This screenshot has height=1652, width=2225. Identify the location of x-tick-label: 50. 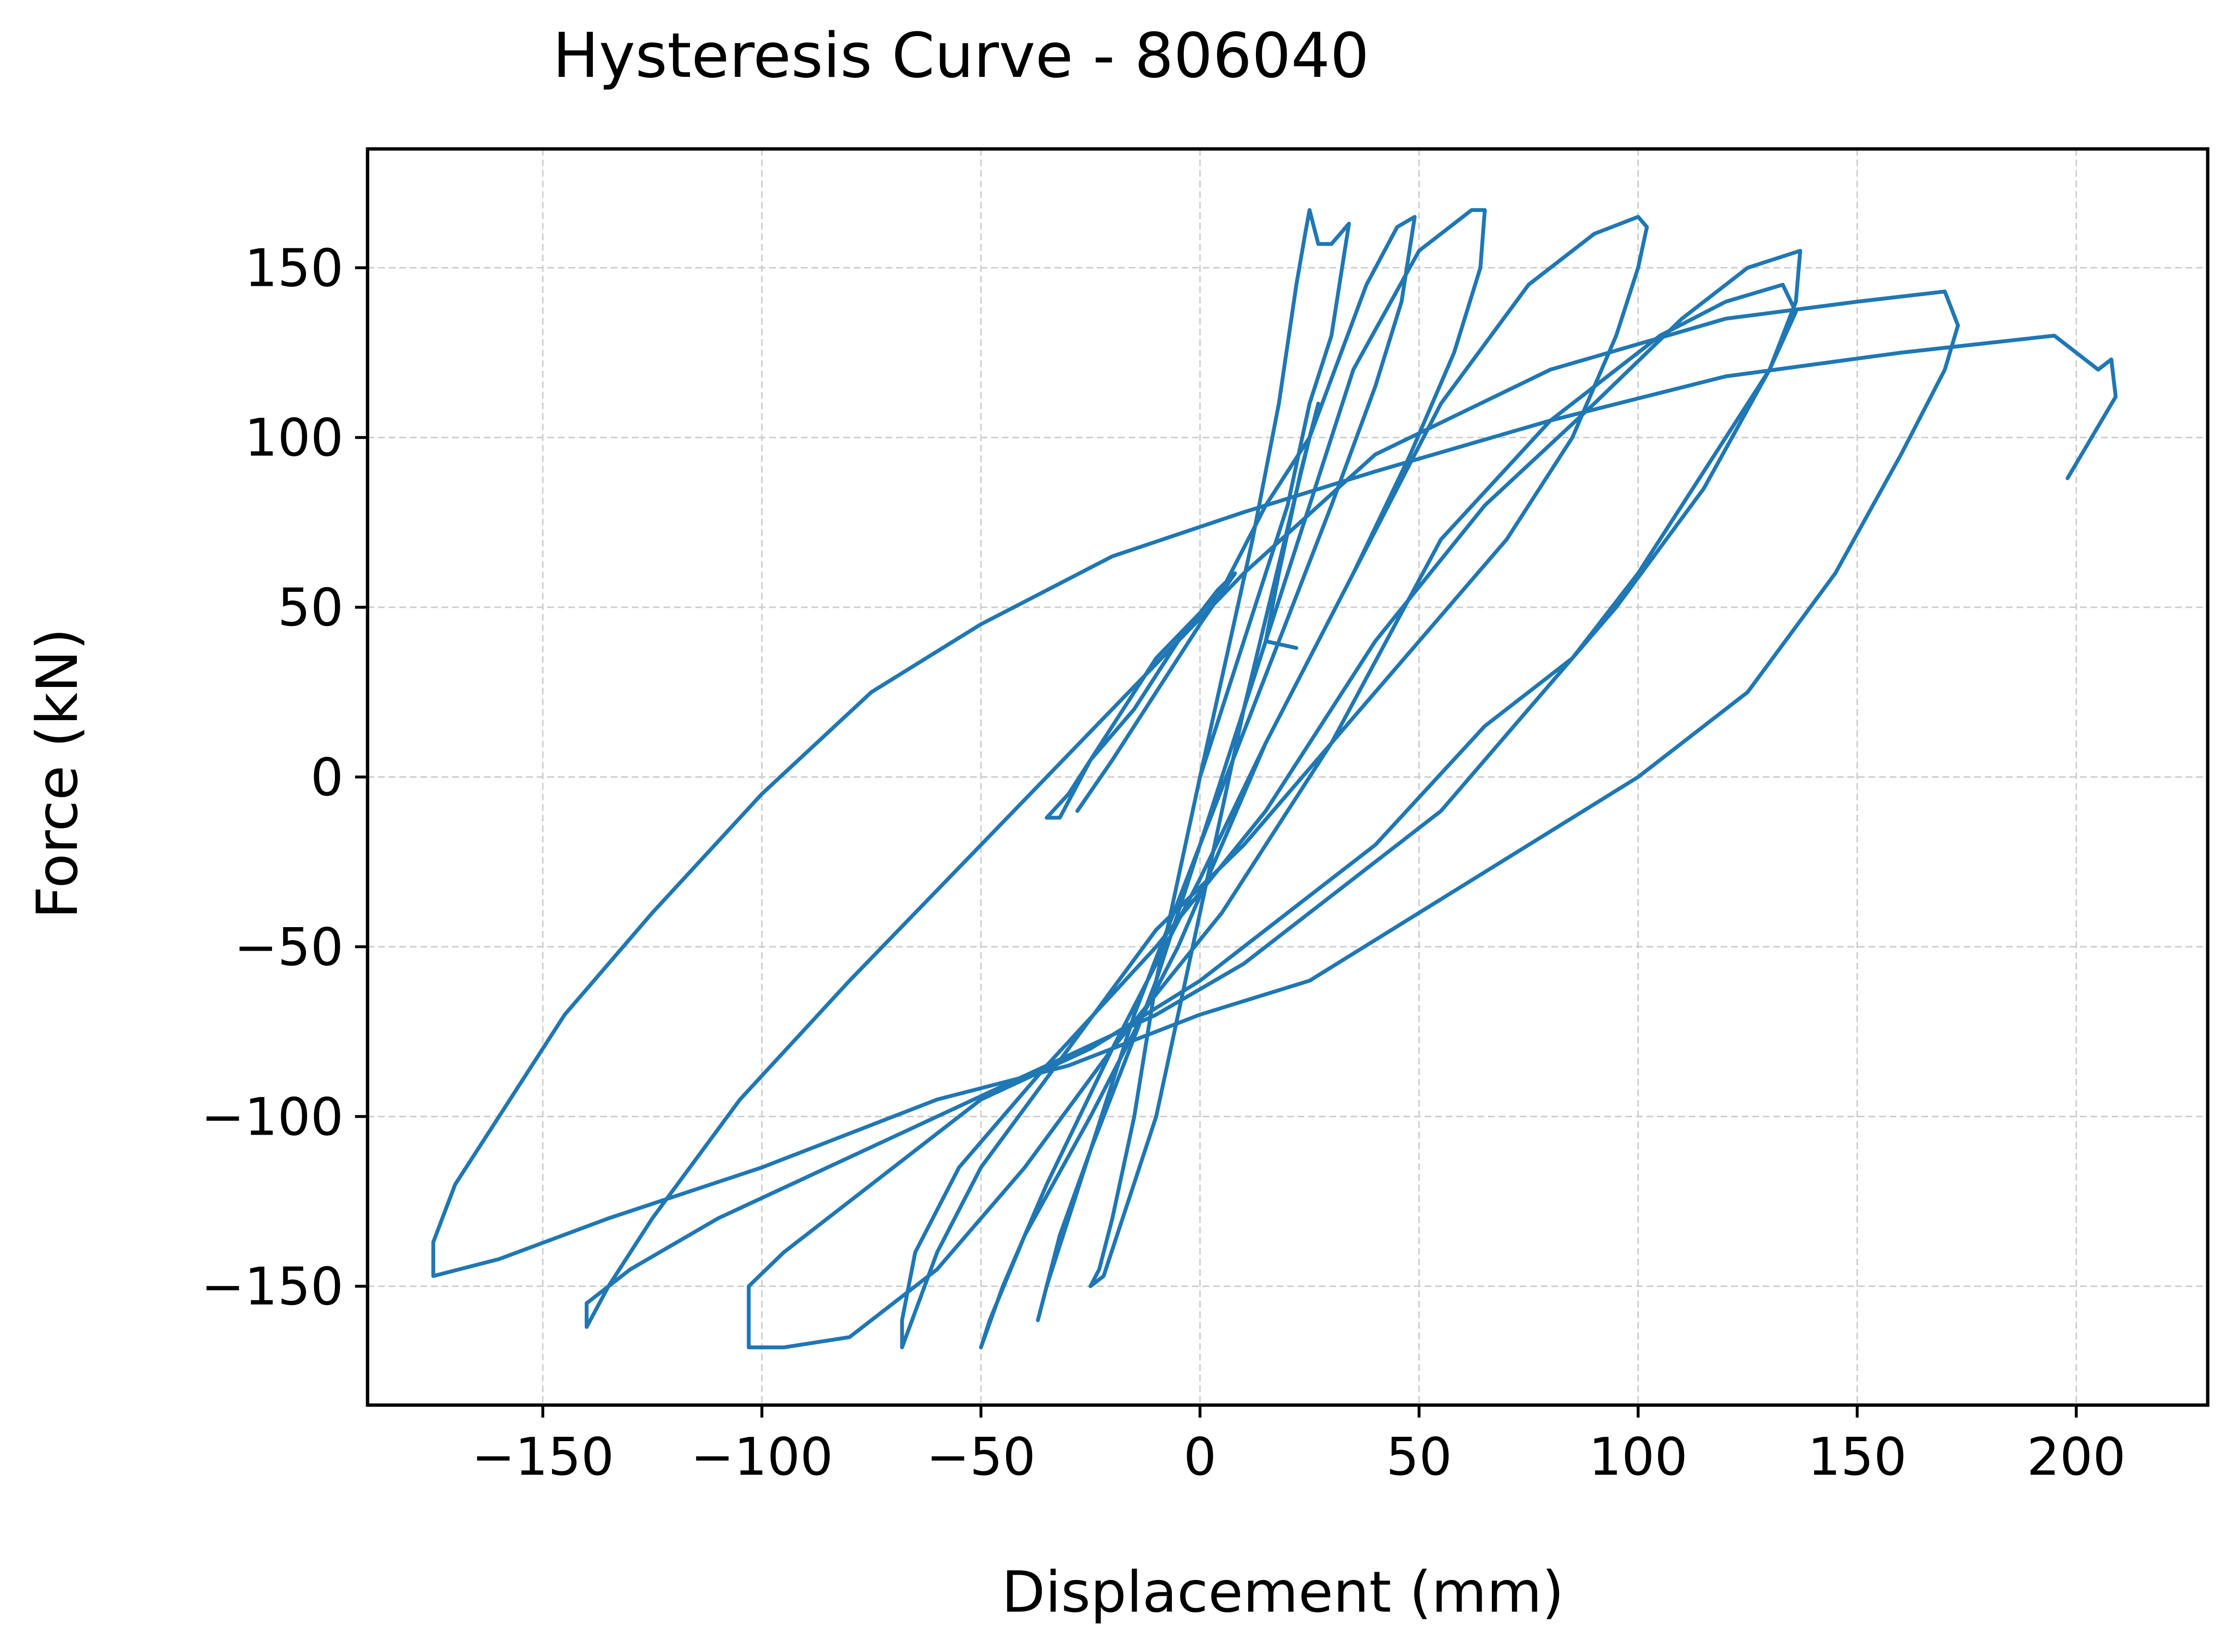
(1419, 1457).